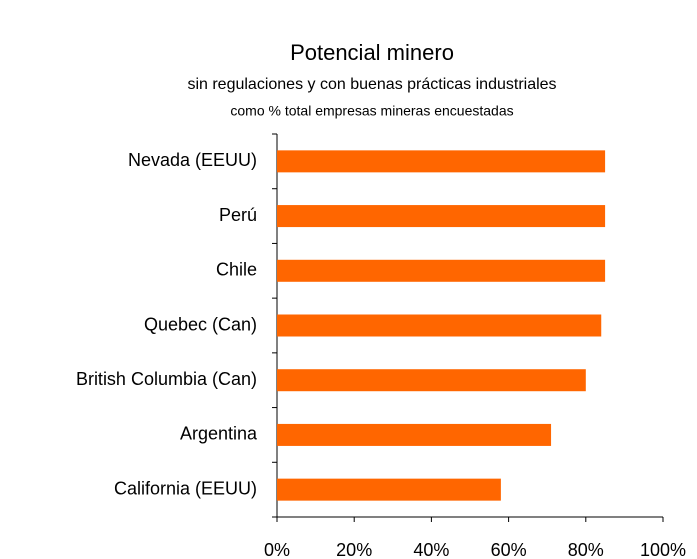 The height and width of the screenshot is (559, 697). I want to click on y-tick-label: Quebec (Can), so click(200, 324).